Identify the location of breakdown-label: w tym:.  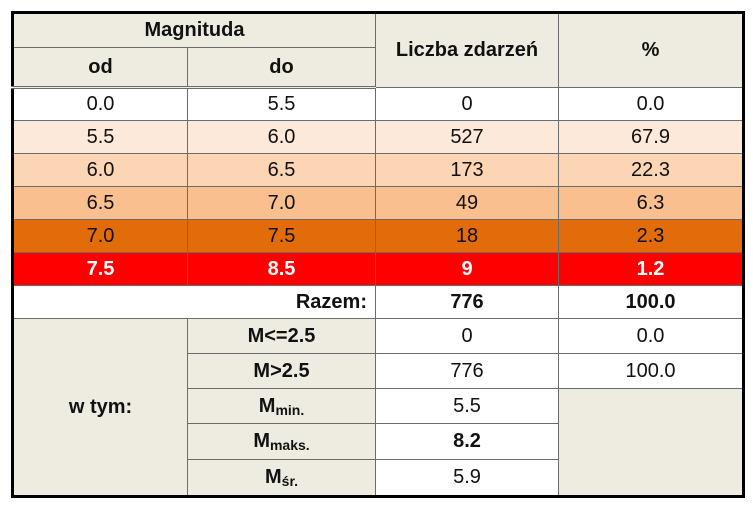
(100, 407).